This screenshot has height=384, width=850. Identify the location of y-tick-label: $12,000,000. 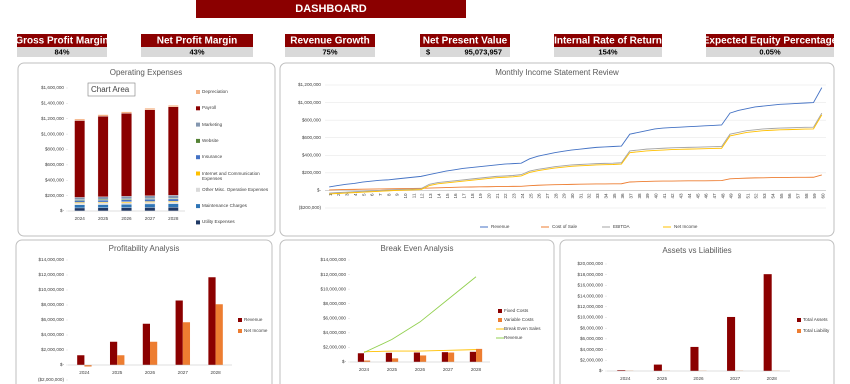
(51, 274).